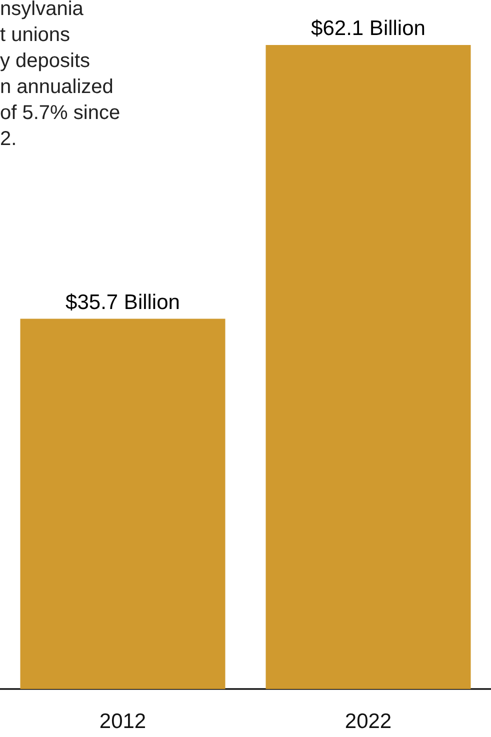 The image size is (491, 737). What do you see at coordinates (368, 28) in the screenshot?
I see `data-label: $62.1 Billion` at bounding box center [368, 28].